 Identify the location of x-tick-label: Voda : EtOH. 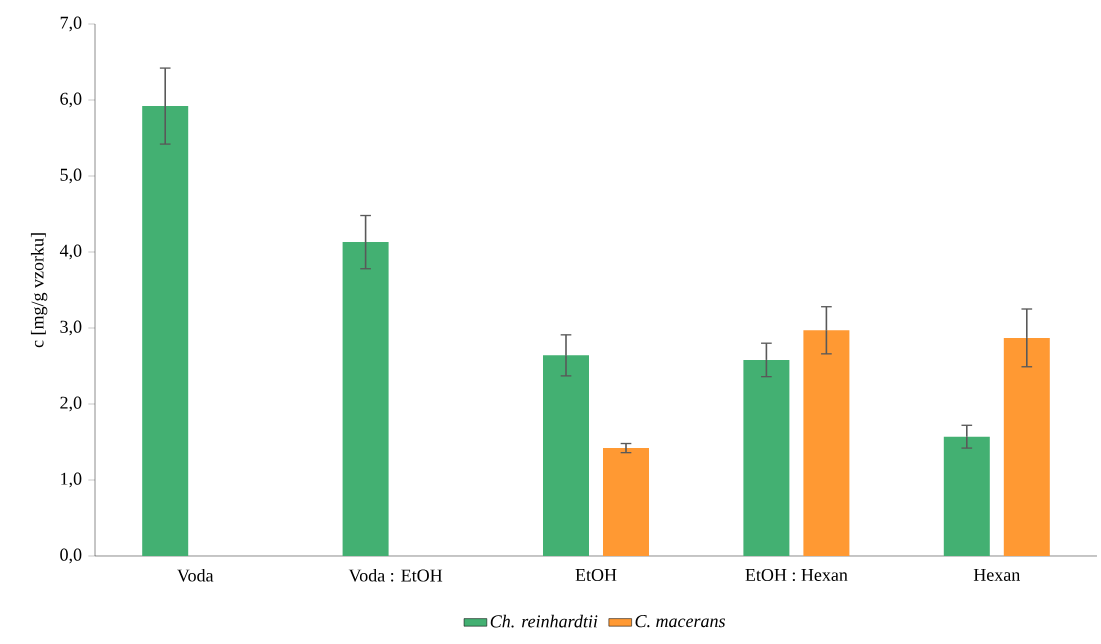
(395, 575).